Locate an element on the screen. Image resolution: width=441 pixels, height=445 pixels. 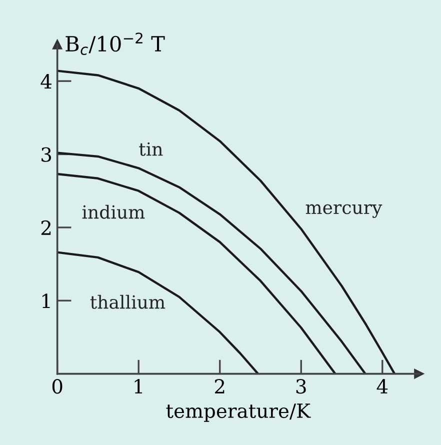
series-label: thallium is located at coordinates (128, 301).